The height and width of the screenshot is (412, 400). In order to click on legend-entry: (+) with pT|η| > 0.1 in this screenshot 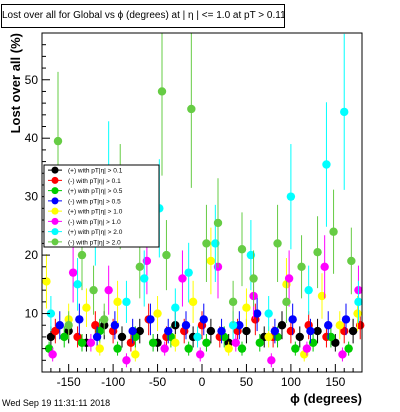, I will do `click(95, 171)`.